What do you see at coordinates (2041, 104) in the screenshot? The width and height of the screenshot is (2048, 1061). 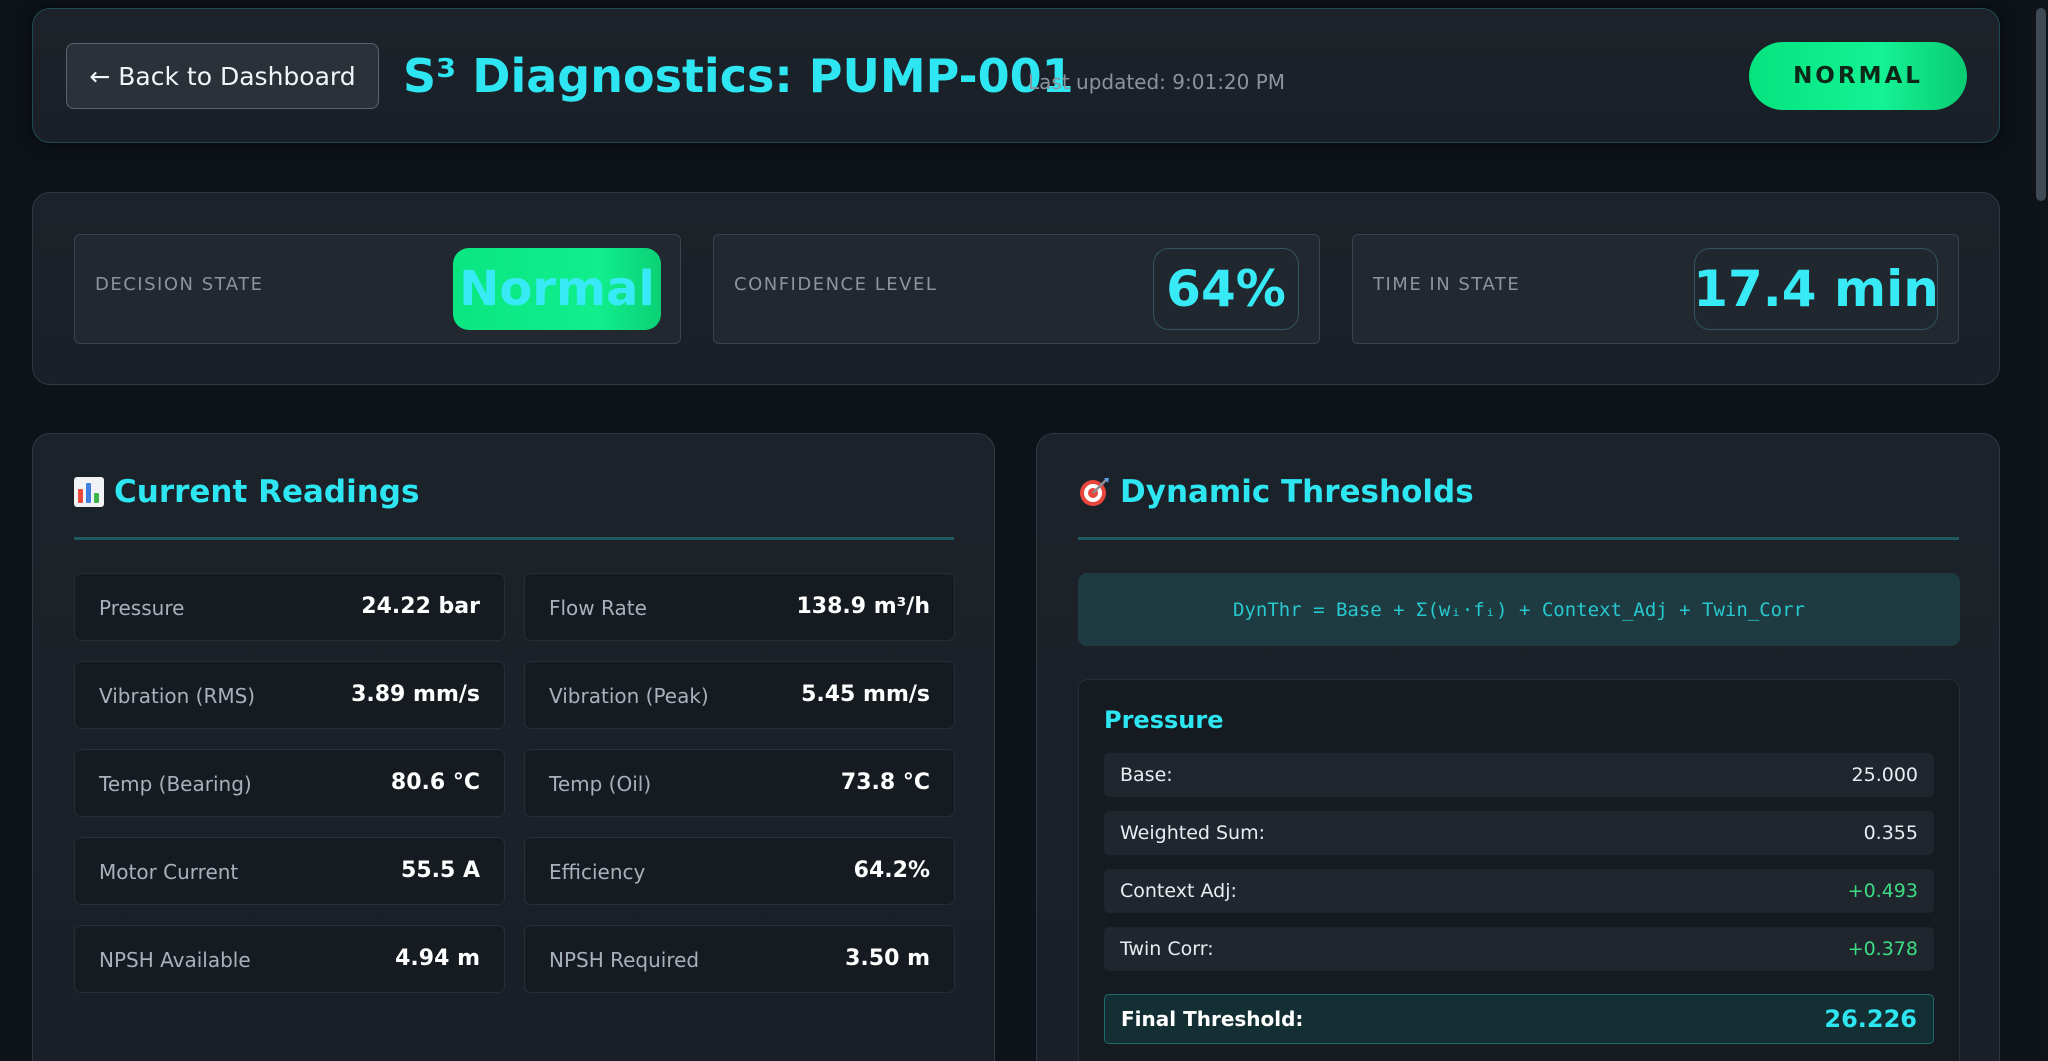 I see `scrollbar-thumb` at bounding box center [2041, 104].